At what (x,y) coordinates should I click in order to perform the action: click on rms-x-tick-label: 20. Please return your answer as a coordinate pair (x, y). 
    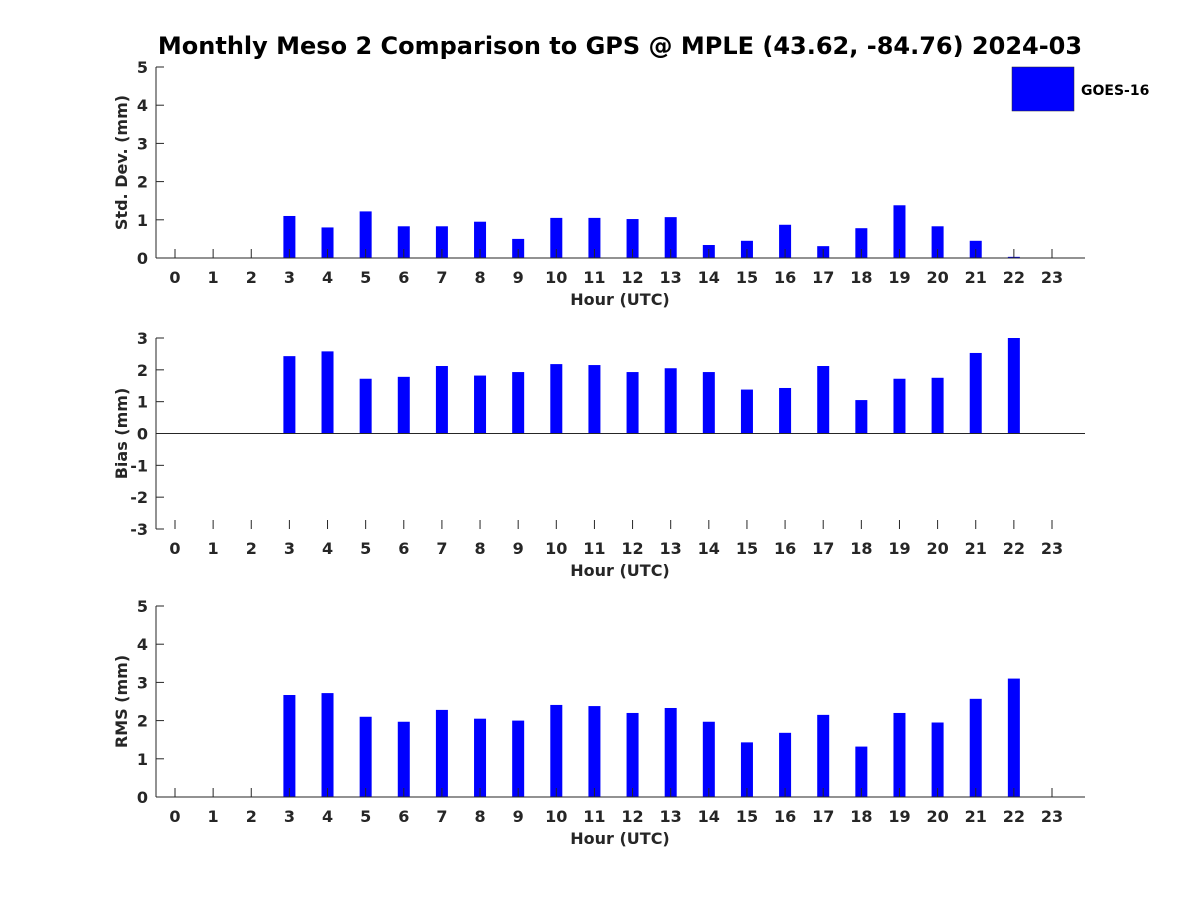
    Looking at the image, I should click on (937, 816).